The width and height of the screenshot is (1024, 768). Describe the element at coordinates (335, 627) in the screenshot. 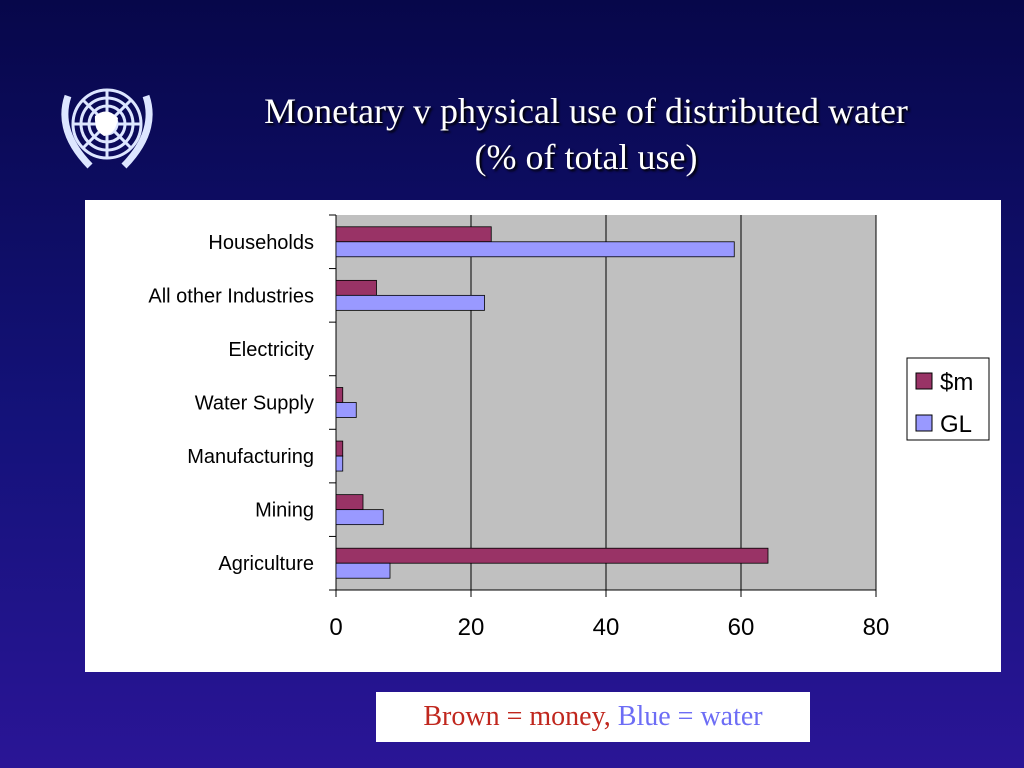

I see `x-tick-label: 0` at that location.